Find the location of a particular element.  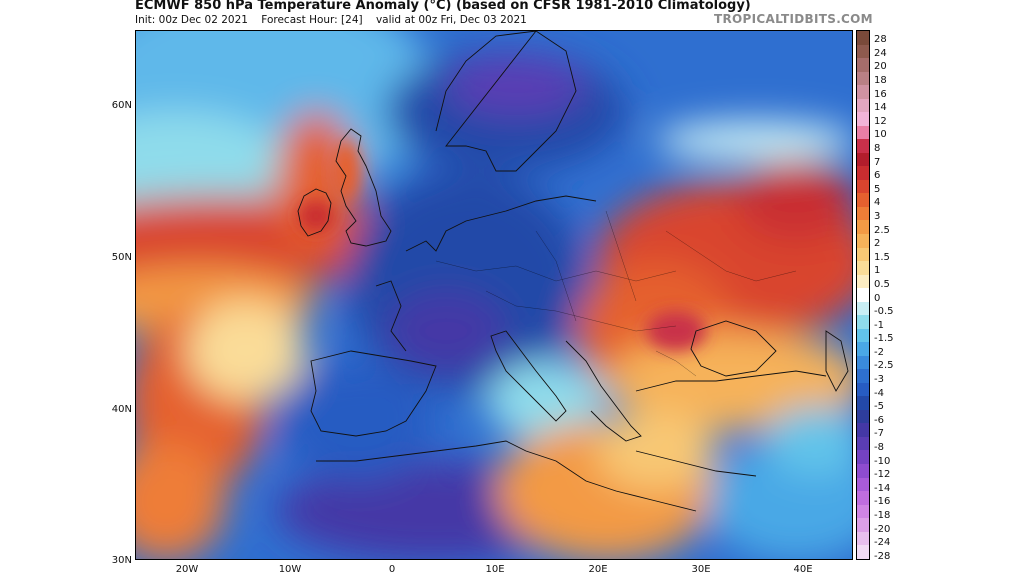

colorbar-tick-label: 2 is located at coordinates (877, 244).